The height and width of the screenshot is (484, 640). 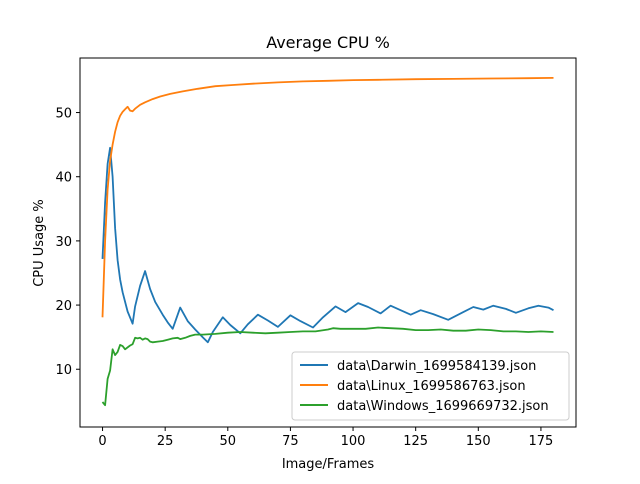 What do you see at coordinates (63, 306) in the screenshot?
I see `y-tick-label: 20` at bounding box center [63, 306].